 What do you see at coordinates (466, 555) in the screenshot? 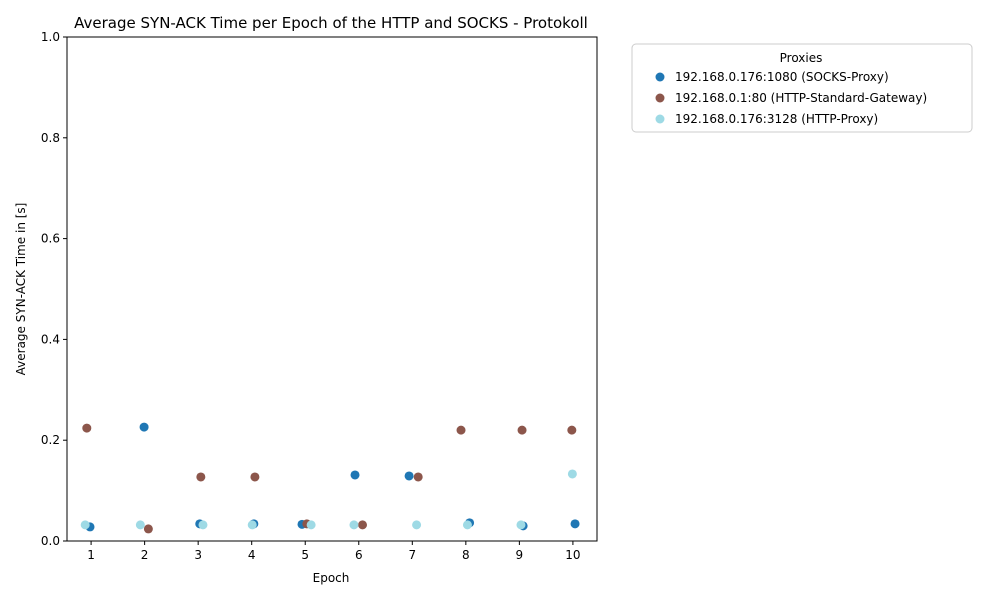
I see `x-tick-label: 8` at bounding box center [466, 555].